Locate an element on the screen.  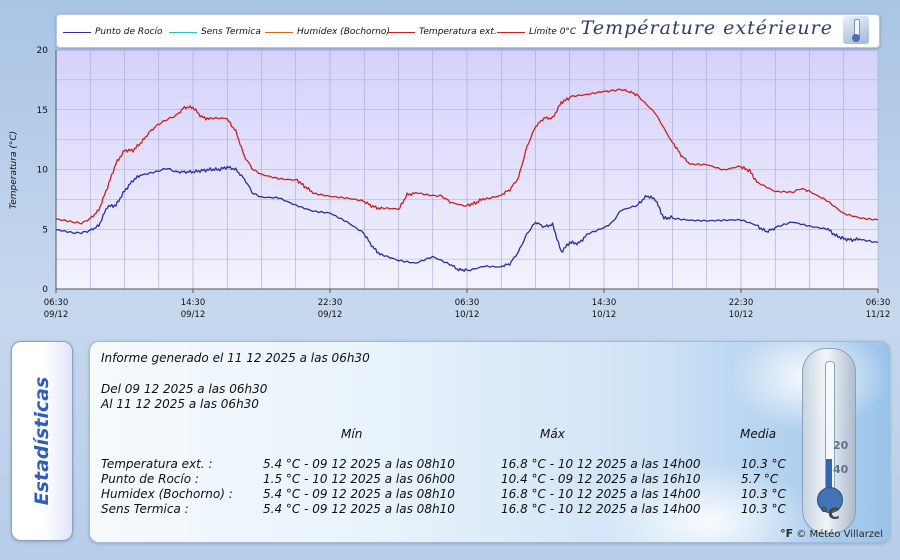
y-tick-label: 0 is located at coordinates (45, 290).